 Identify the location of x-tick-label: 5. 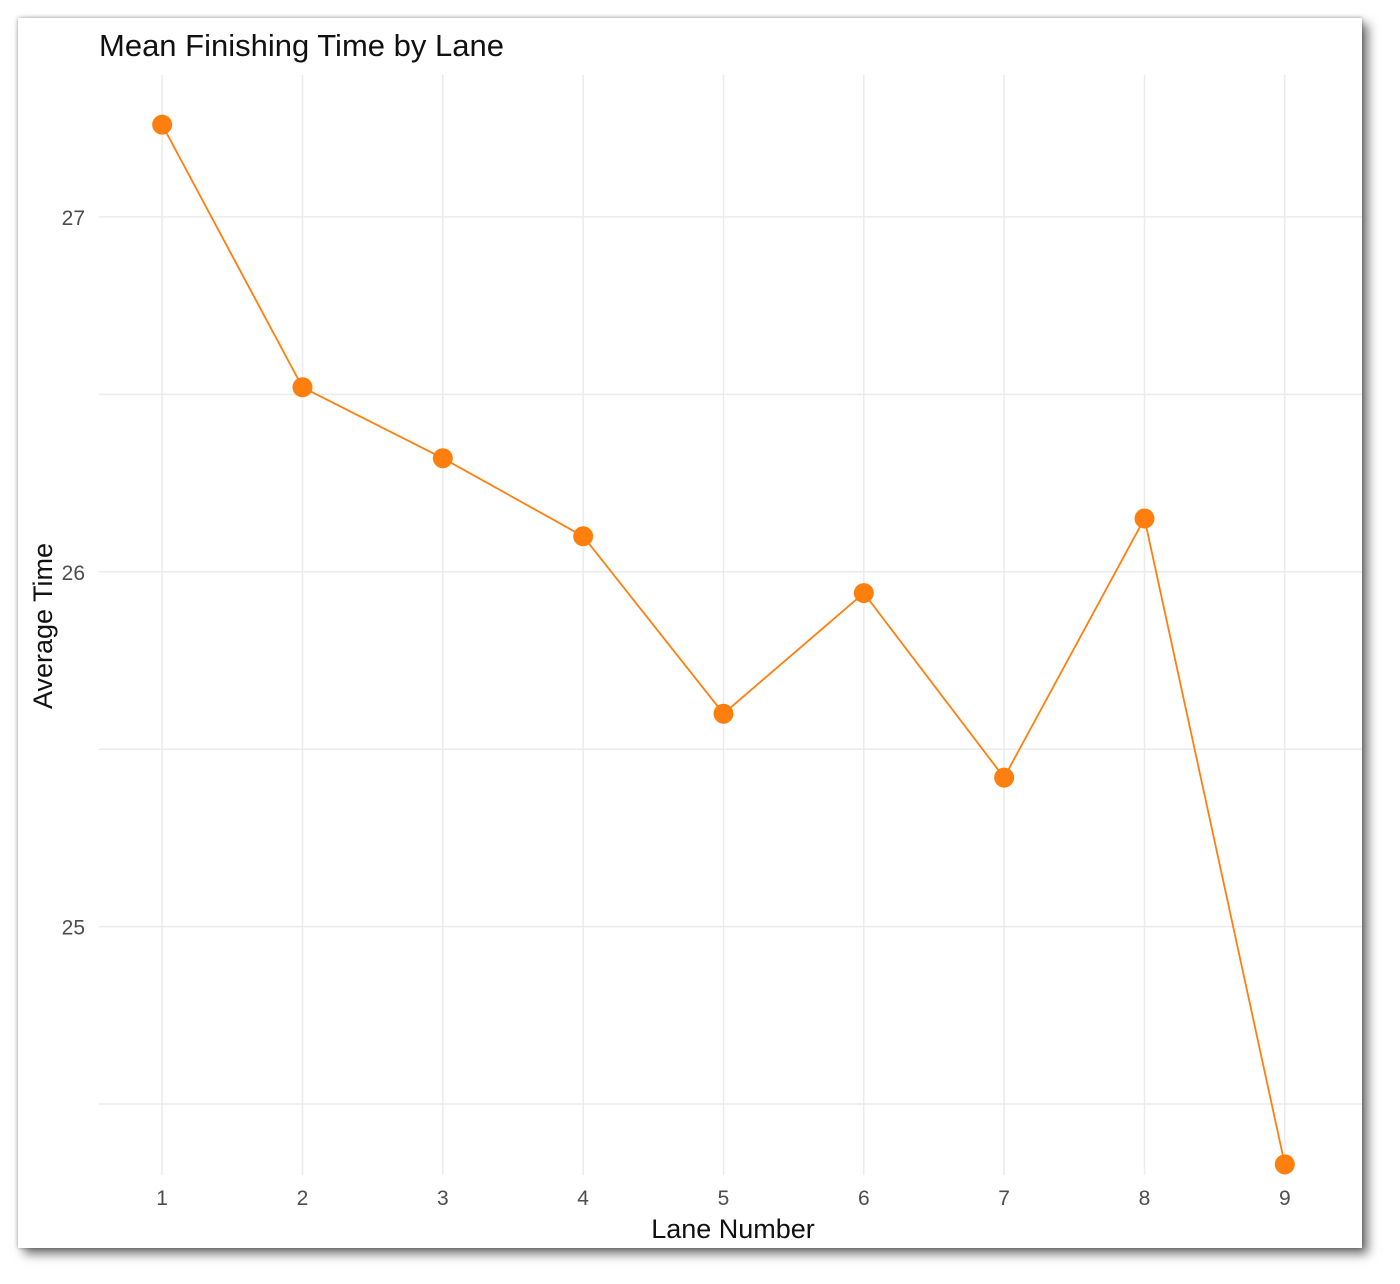
(724, 1198).